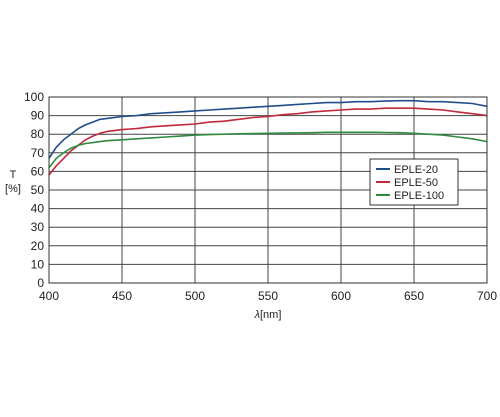 The width and height of the screenshot is (500, 417). What do you see at coordinates (38, 190) in the screenshot?
I see `y-tick-label: 50` at bounding box center [38, 190].